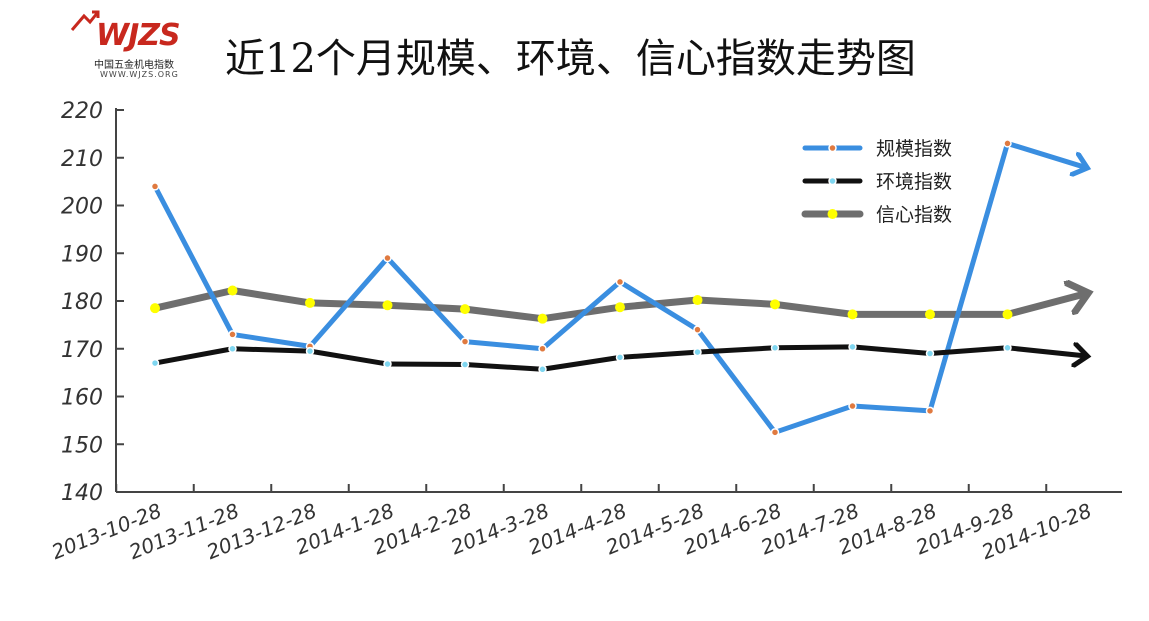 Image resolution: width=1149 pixels, height=621 pixels. I want to click on wjzs-logo: WJZS 中国五金机电指数 WWW.WJZS.ORG, so click(135, 47).